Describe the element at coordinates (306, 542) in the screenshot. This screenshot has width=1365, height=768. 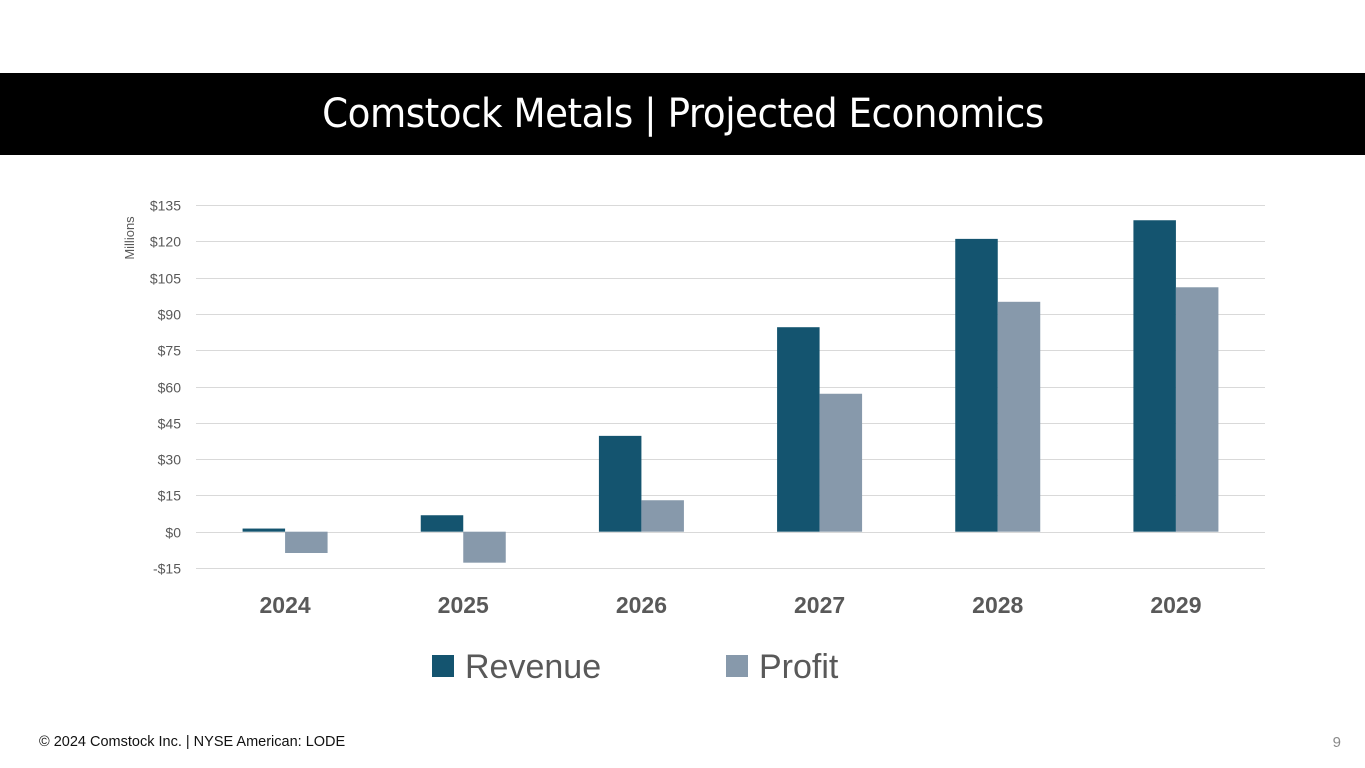
I see `bar-profit-2024` at that location.